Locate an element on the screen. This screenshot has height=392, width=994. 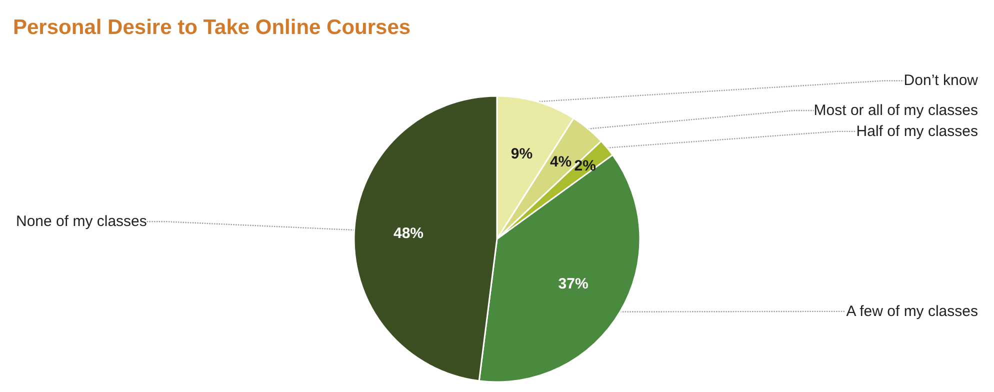
chart-title: Personal Desire to Take Online Courses is located at coordinates (212, 27).